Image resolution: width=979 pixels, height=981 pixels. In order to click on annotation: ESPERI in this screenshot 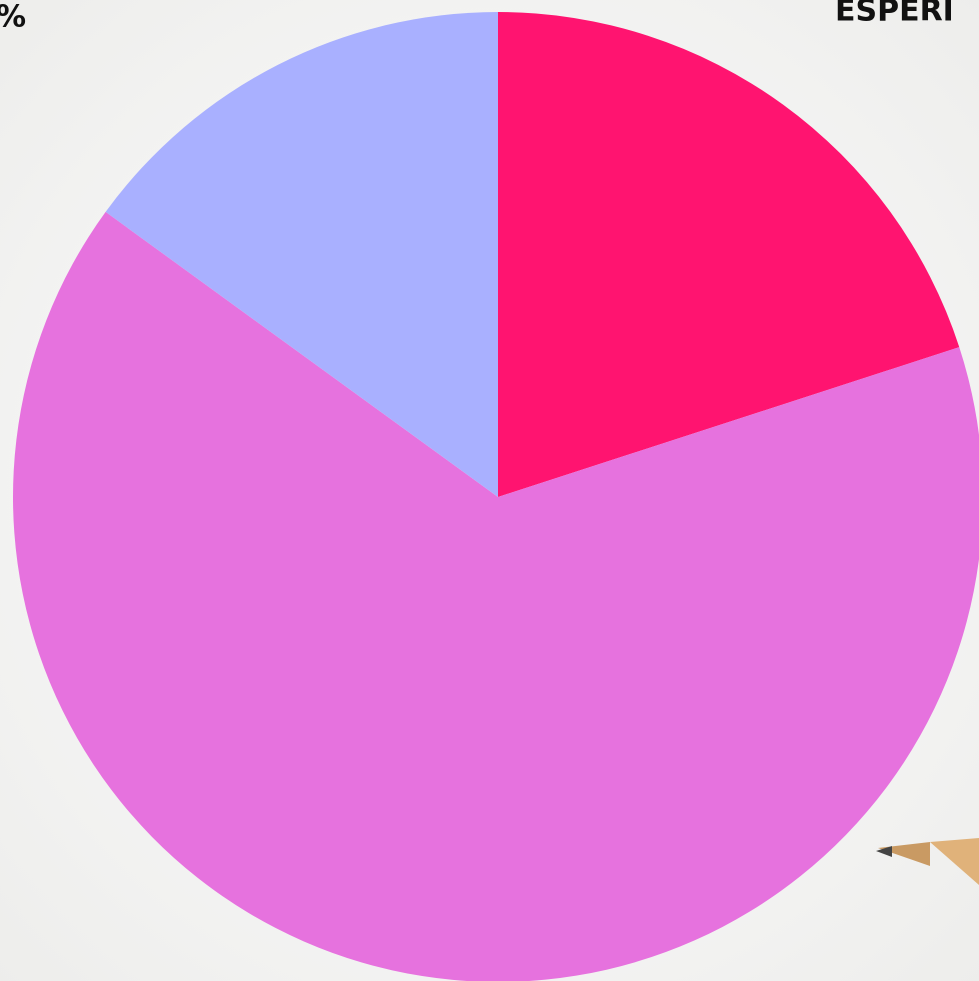, I will do `click(894, 14)`.